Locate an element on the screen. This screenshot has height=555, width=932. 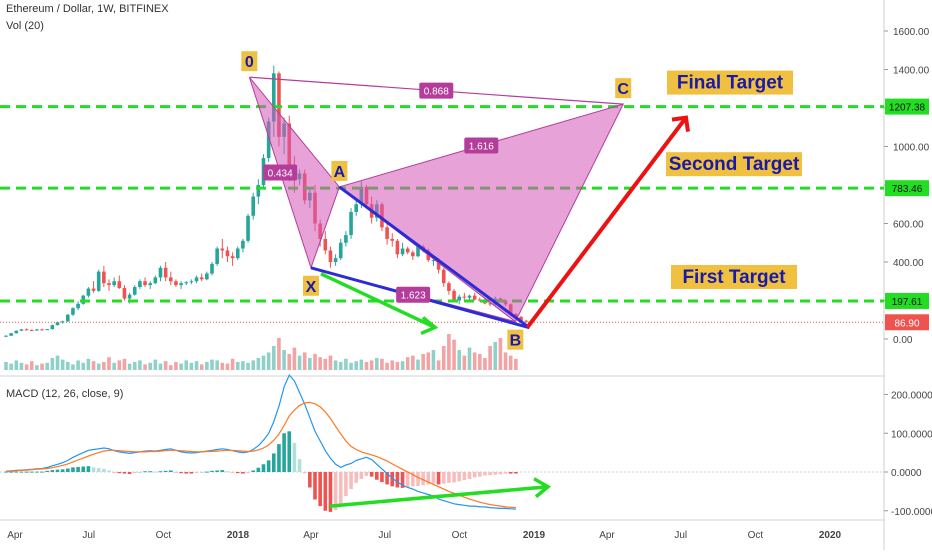
pattern-point-label: A is located at coordinates (340, 172).